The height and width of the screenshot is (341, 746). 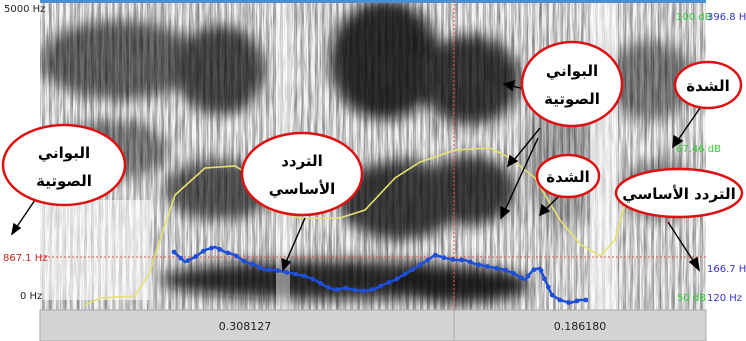 What do you see at coordinates (302, 189) in the screenshot?
I see `pitch-center-line2: الأساسي` at bounding box center [302, 189].